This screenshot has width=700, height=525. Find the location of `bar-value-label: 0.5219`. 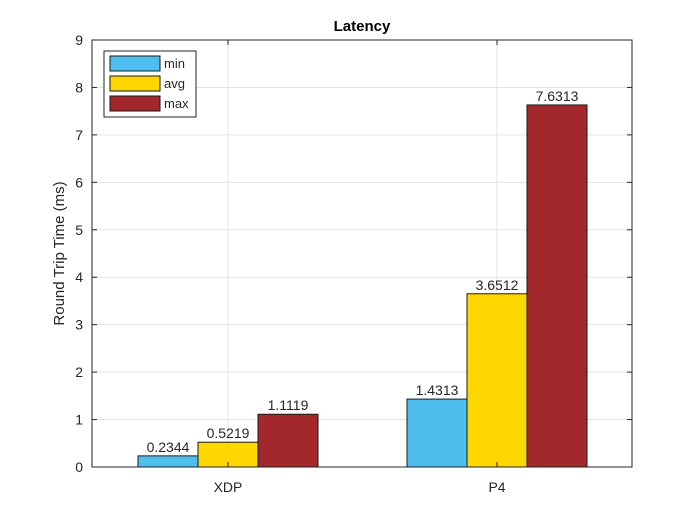

bar-value-label: 0.5219 is located at coordinates (228, 433).